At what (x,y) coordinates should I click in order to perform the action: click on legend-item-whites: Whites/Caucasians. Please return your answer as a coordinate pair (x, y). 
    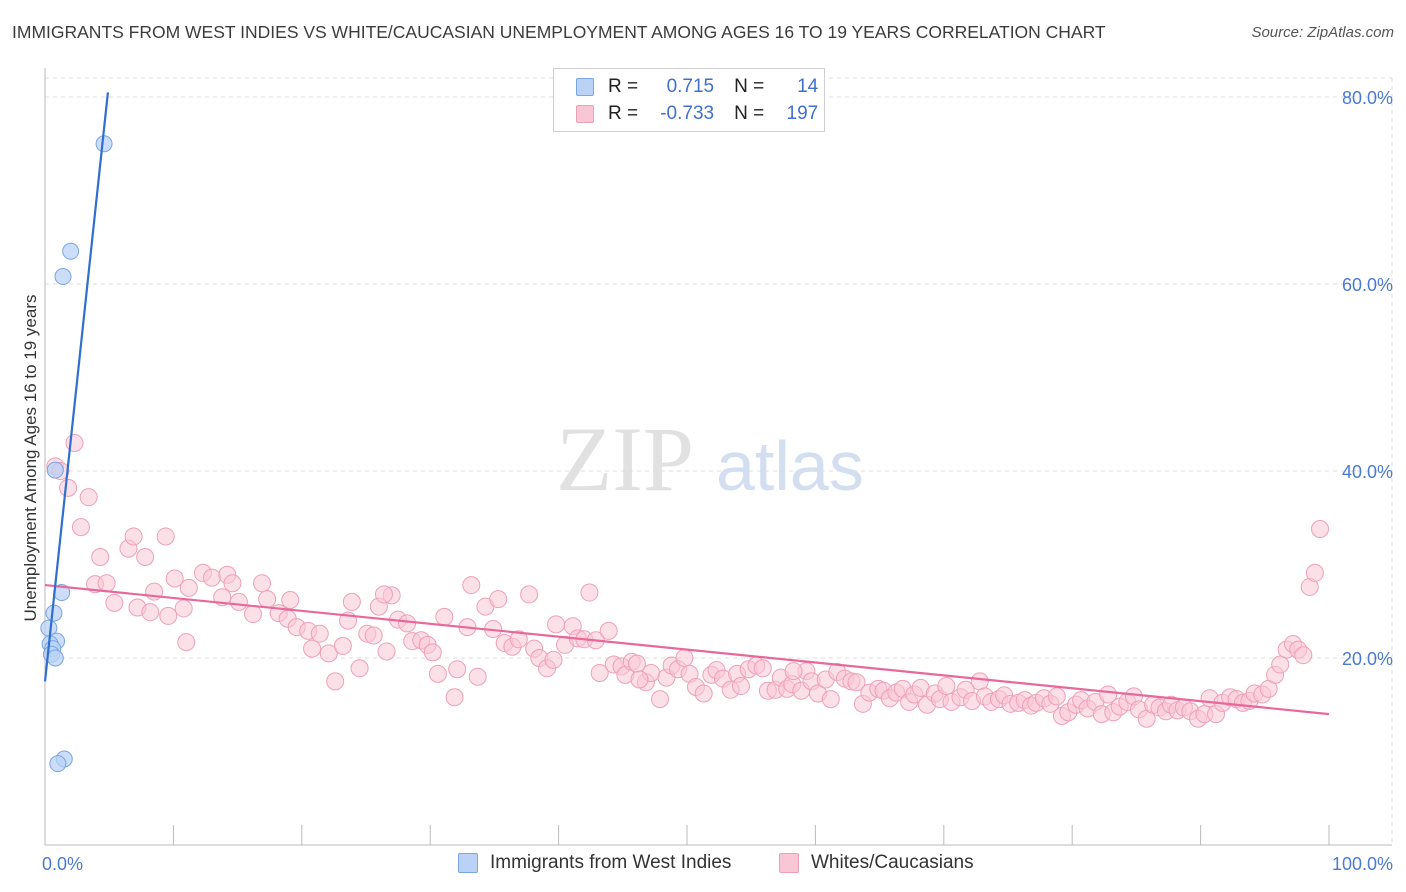
    Looking at the image, I should click on (876, 863).